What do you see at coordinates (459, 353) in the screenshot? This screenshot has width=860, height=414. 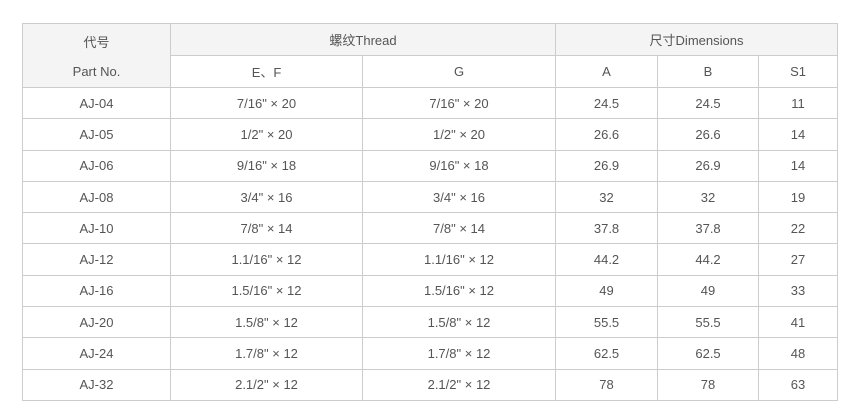 I see `cell-thread-g: 1.7/8" × 12` at bounding box center [459, 353].